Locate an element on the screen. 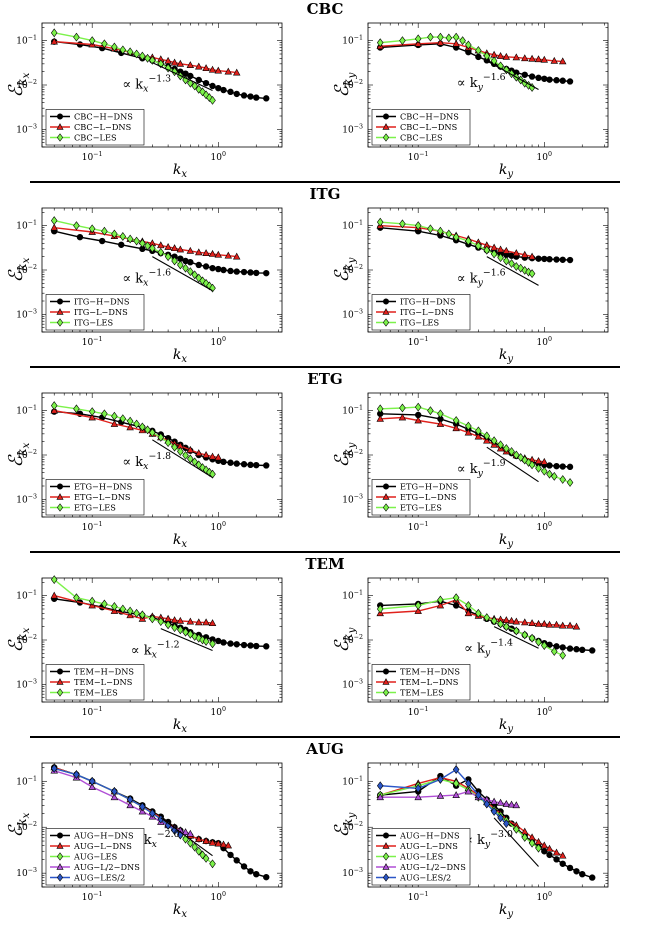 The height and width of the screenshot is (930, 651). legend-label: ITG−H−DNS is located at coordinates (428, 302).